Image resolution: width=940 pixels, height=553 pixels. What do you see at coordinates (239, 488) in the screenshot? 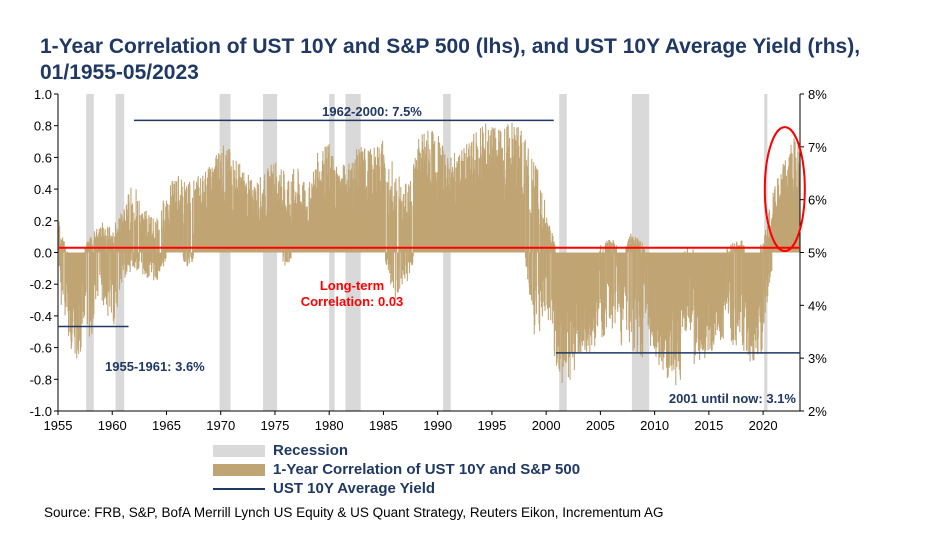
I see `legend-yield-swatch` at bounding box center [239, 488].